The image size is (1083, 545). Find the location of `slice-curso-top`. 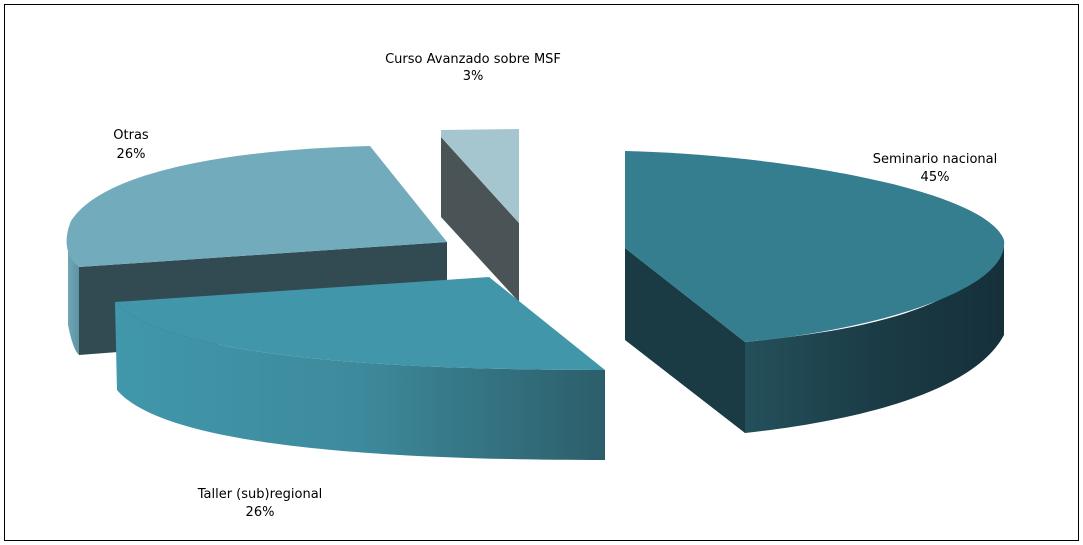

slice-curso-top is located at coordinates (480, 176).